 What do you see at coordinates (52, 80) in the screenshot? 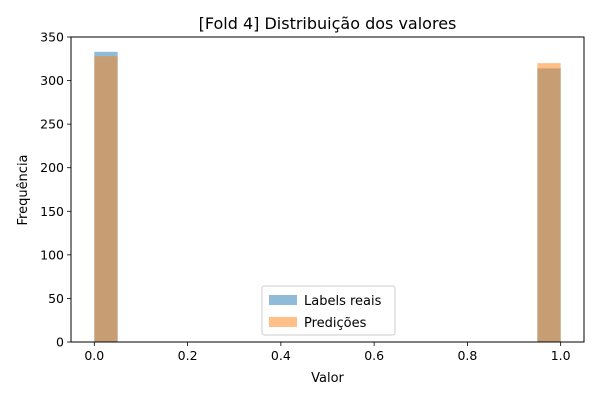
I see `y-tick-label: 300` at bounding box center [52, 80].